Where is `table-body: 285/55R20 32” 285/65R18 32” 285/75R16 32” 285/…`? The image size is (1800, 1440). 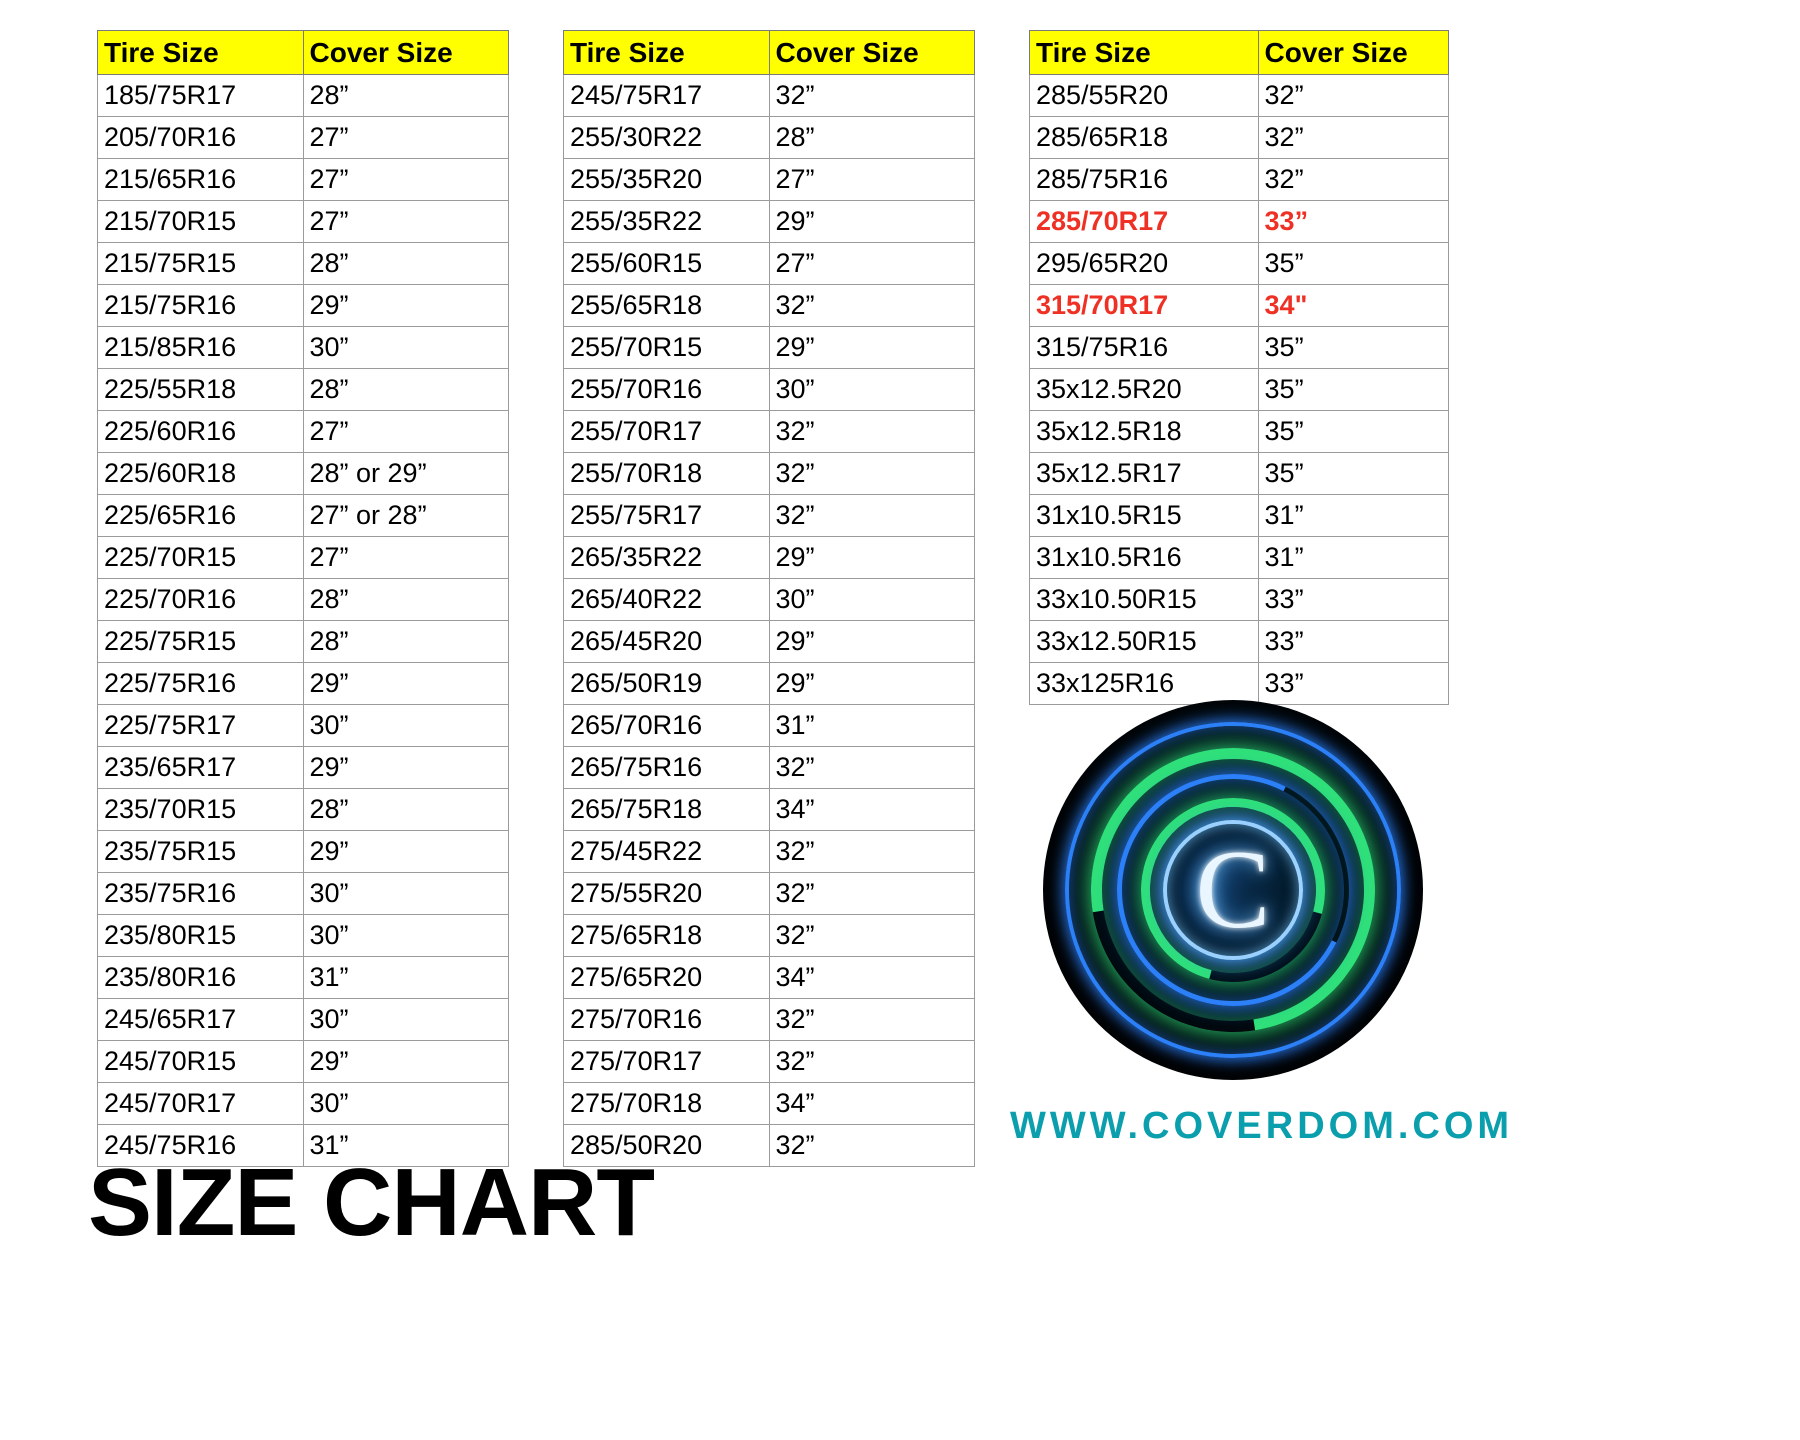 table-body: 285/55R20 32” 285/65R18 32” 285/75R16 32” 285/… is located at coordinates (1239, 389).